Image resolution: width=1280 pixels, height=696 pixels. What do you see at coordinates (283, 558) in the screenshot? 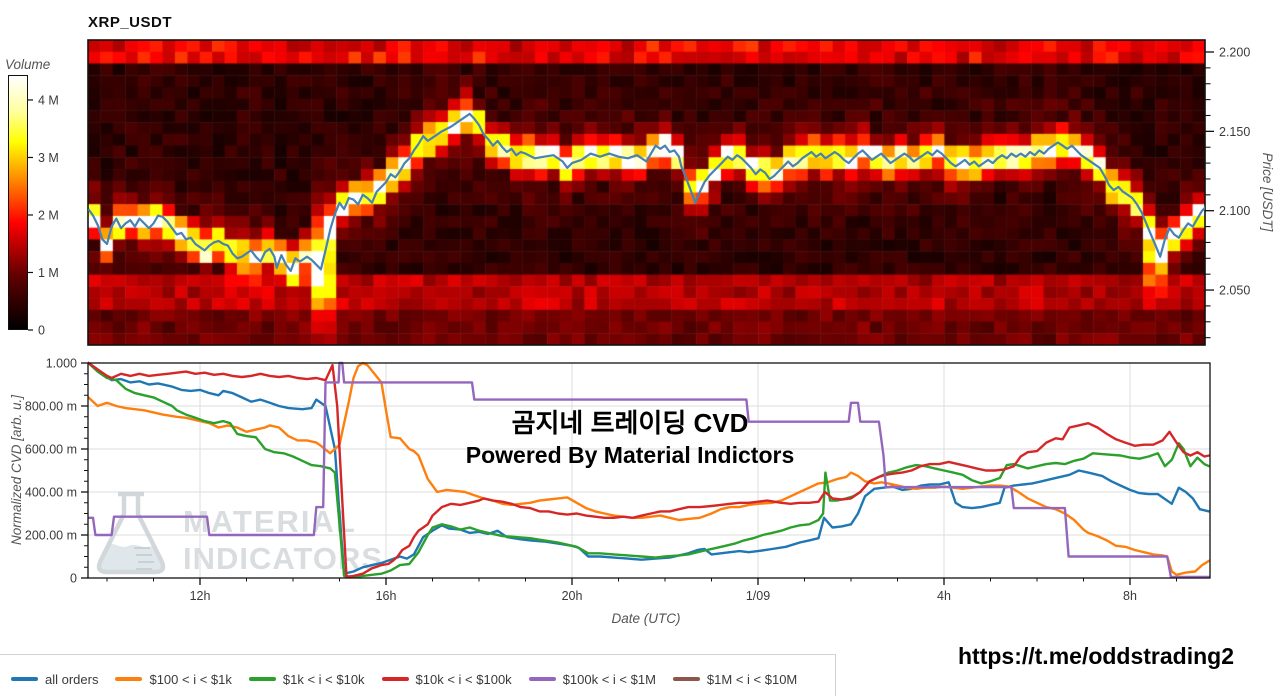
I see `watermark-text-line2: INDICATORS` at bounding box center [283, 558].